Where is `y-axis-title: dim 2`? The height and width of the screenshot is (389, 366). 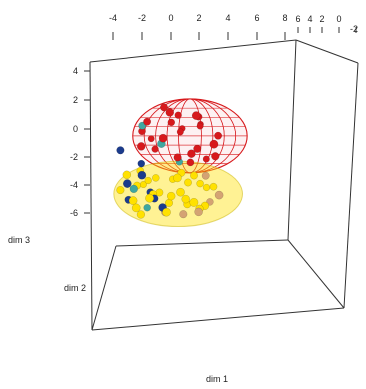 y-axis-title: dim 2 is located at coordinates (75, 288).